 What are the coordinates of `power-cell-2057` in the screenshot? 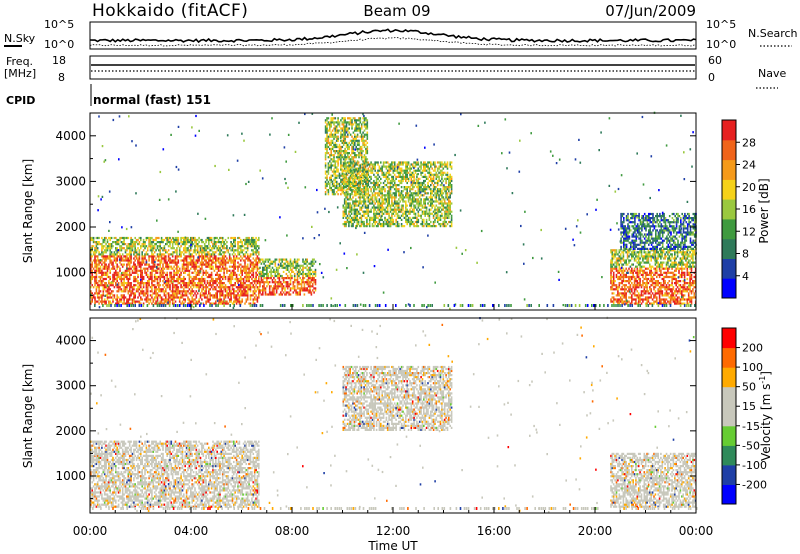 It's located at (228, 262).